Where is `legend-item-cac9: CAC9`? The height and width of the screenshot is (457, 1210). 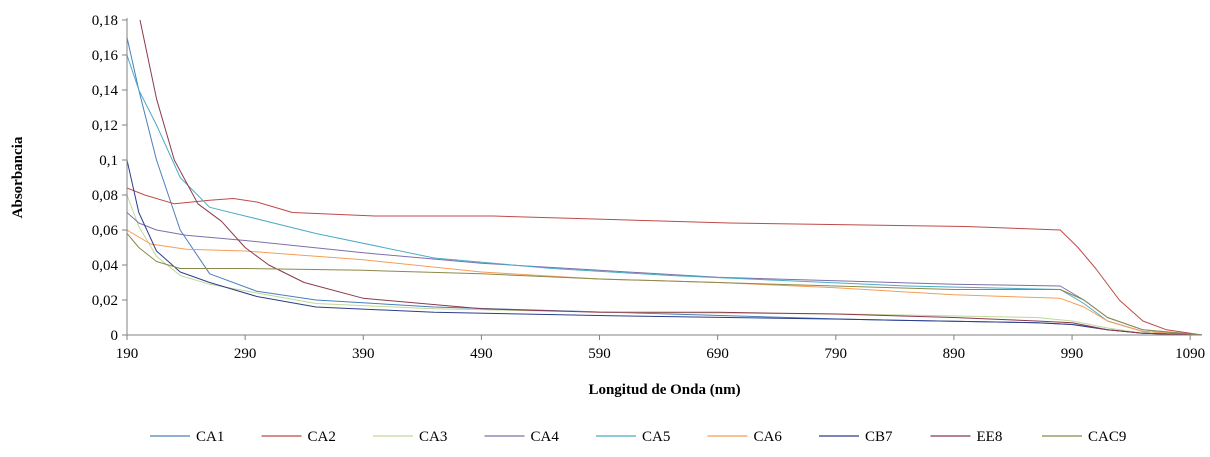 legend-item-cac9: CAC9 is located at coordinates (1084, 437).